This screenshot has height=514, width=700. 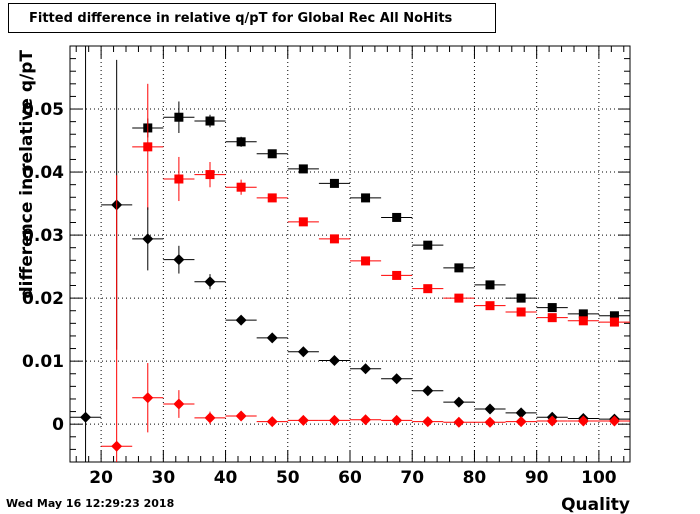 I want to click on y-tick-label: 0.05, so click(x=43, y=110).